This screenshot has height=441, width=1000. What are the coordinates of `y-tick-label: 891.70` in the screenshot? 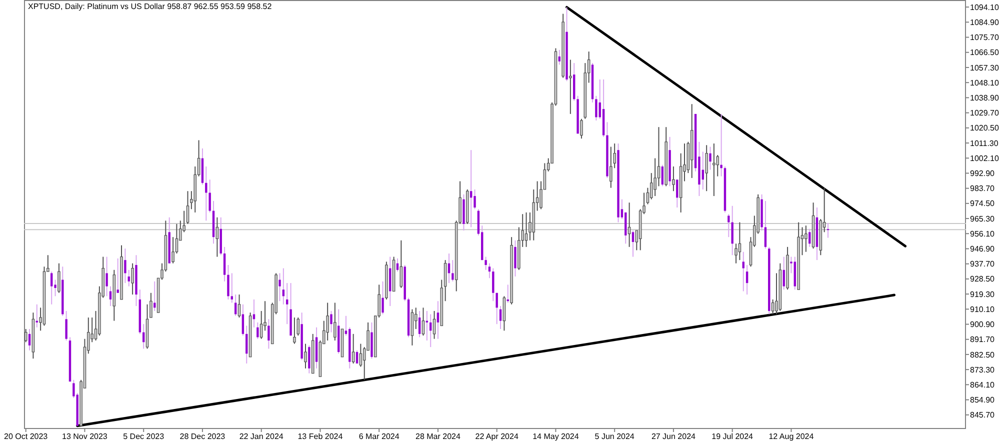 It's located at (983, 339).